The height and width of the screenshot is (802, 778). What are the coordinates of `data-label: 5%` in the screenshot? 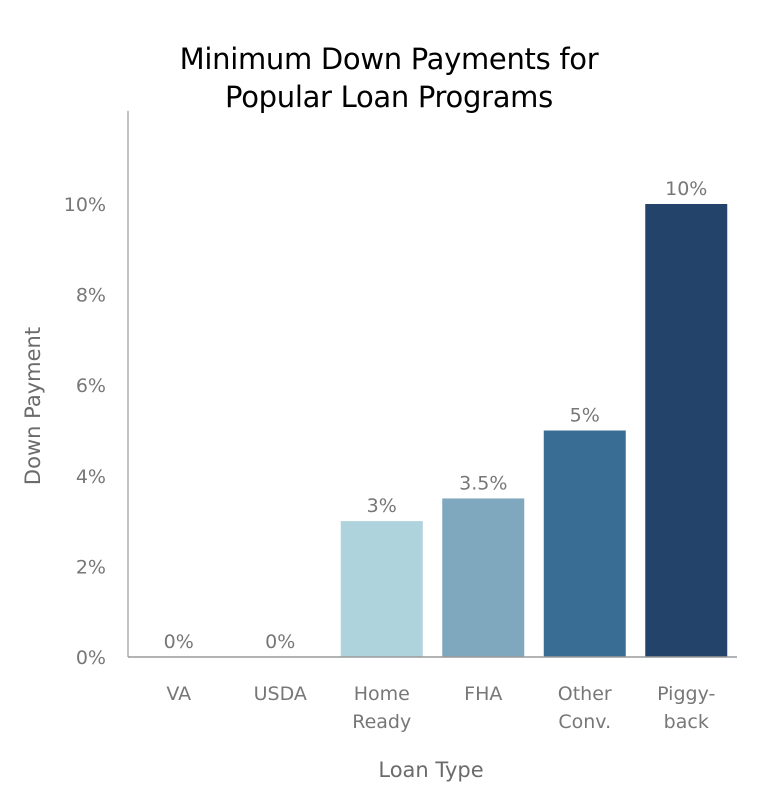 It's located at (585, 416).